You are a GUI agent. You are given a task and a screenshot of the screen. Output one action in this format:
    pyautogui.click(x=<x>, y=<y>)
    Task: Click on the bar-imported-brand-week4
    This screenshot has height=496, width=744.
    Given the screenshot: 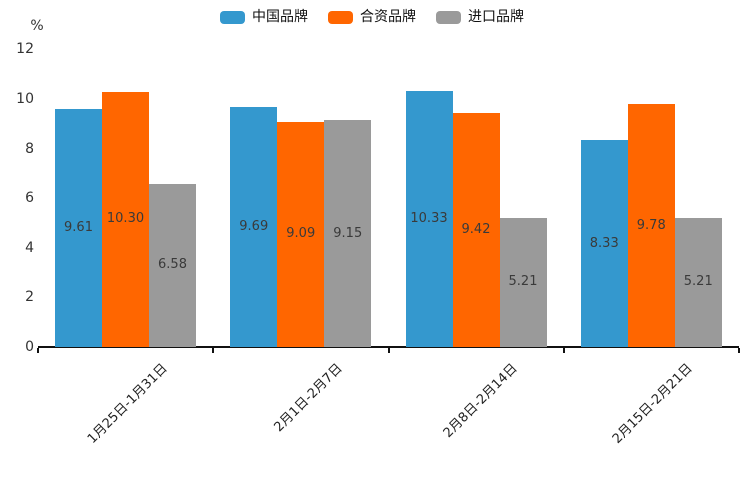 What is the action you would take?
    pyautogui.click(x=698, y=282)
    